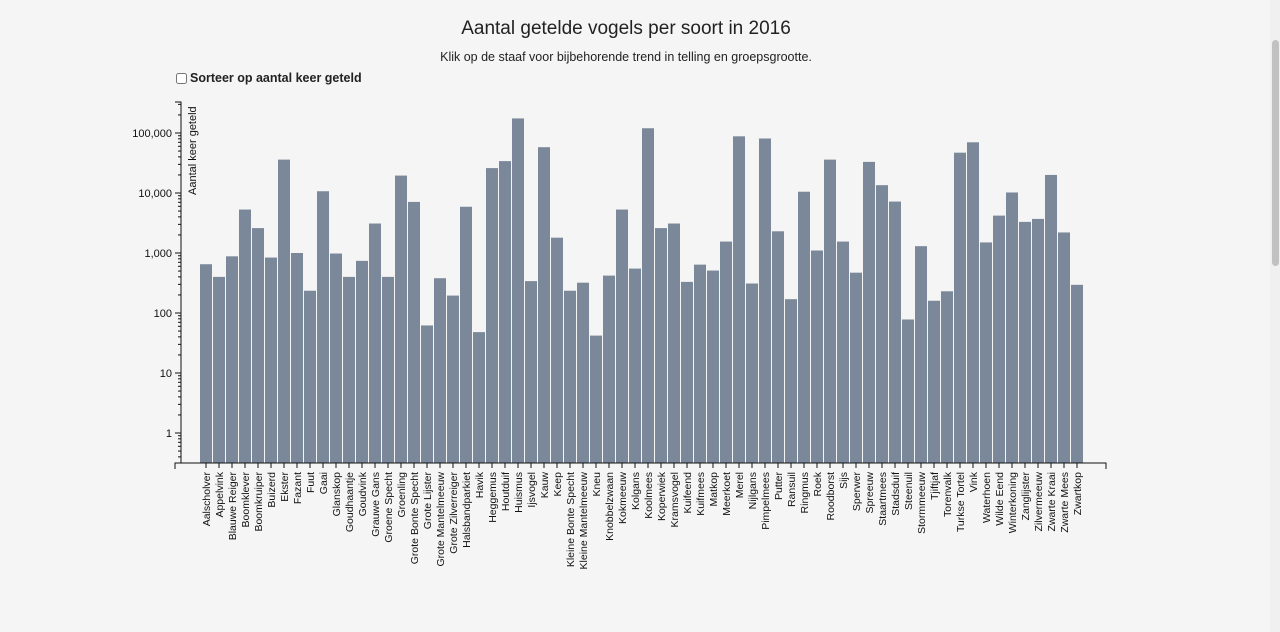  I want to click on bar-goudvink, so click(362, 361).